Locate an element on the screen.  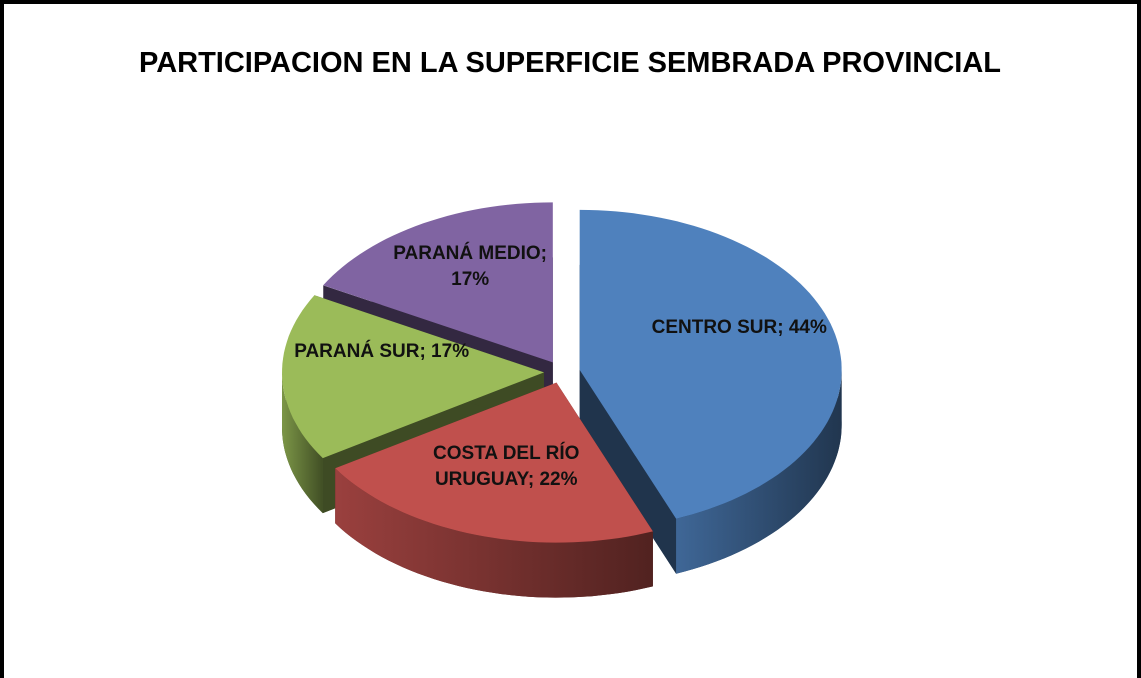
slice-wall is located at coordinates (628, 471).